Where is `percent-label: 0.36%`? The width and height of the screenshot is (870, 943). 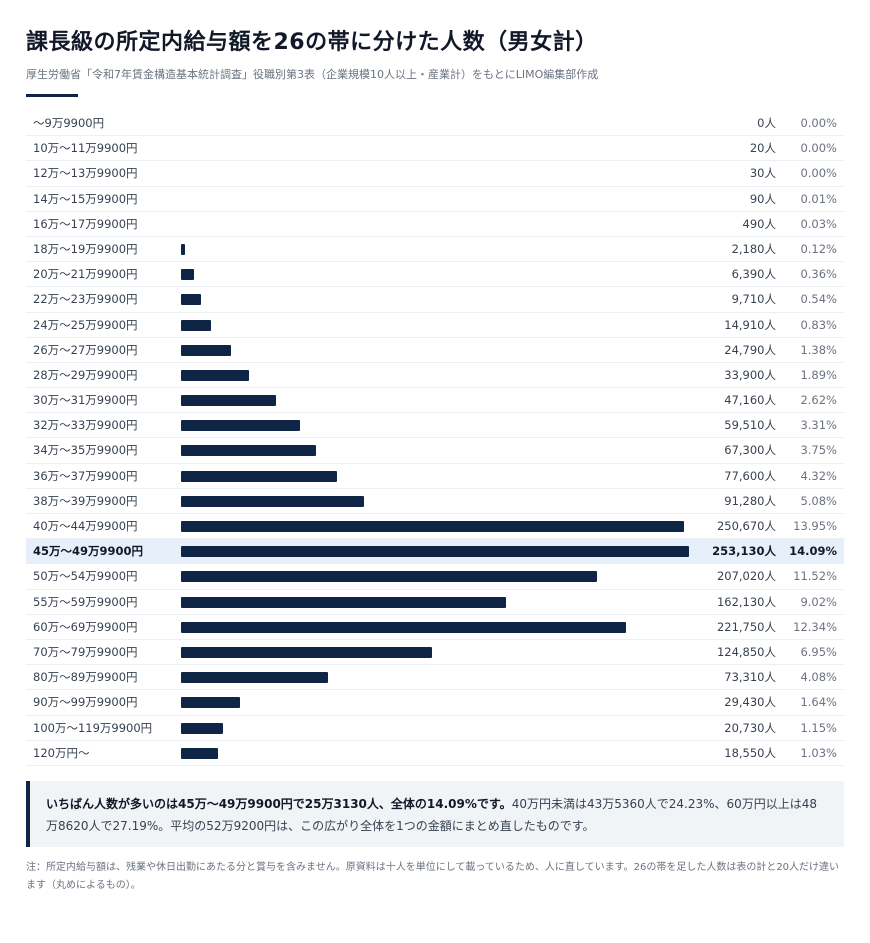 percent-label: 0.36% is located at coordinates (818, 274).